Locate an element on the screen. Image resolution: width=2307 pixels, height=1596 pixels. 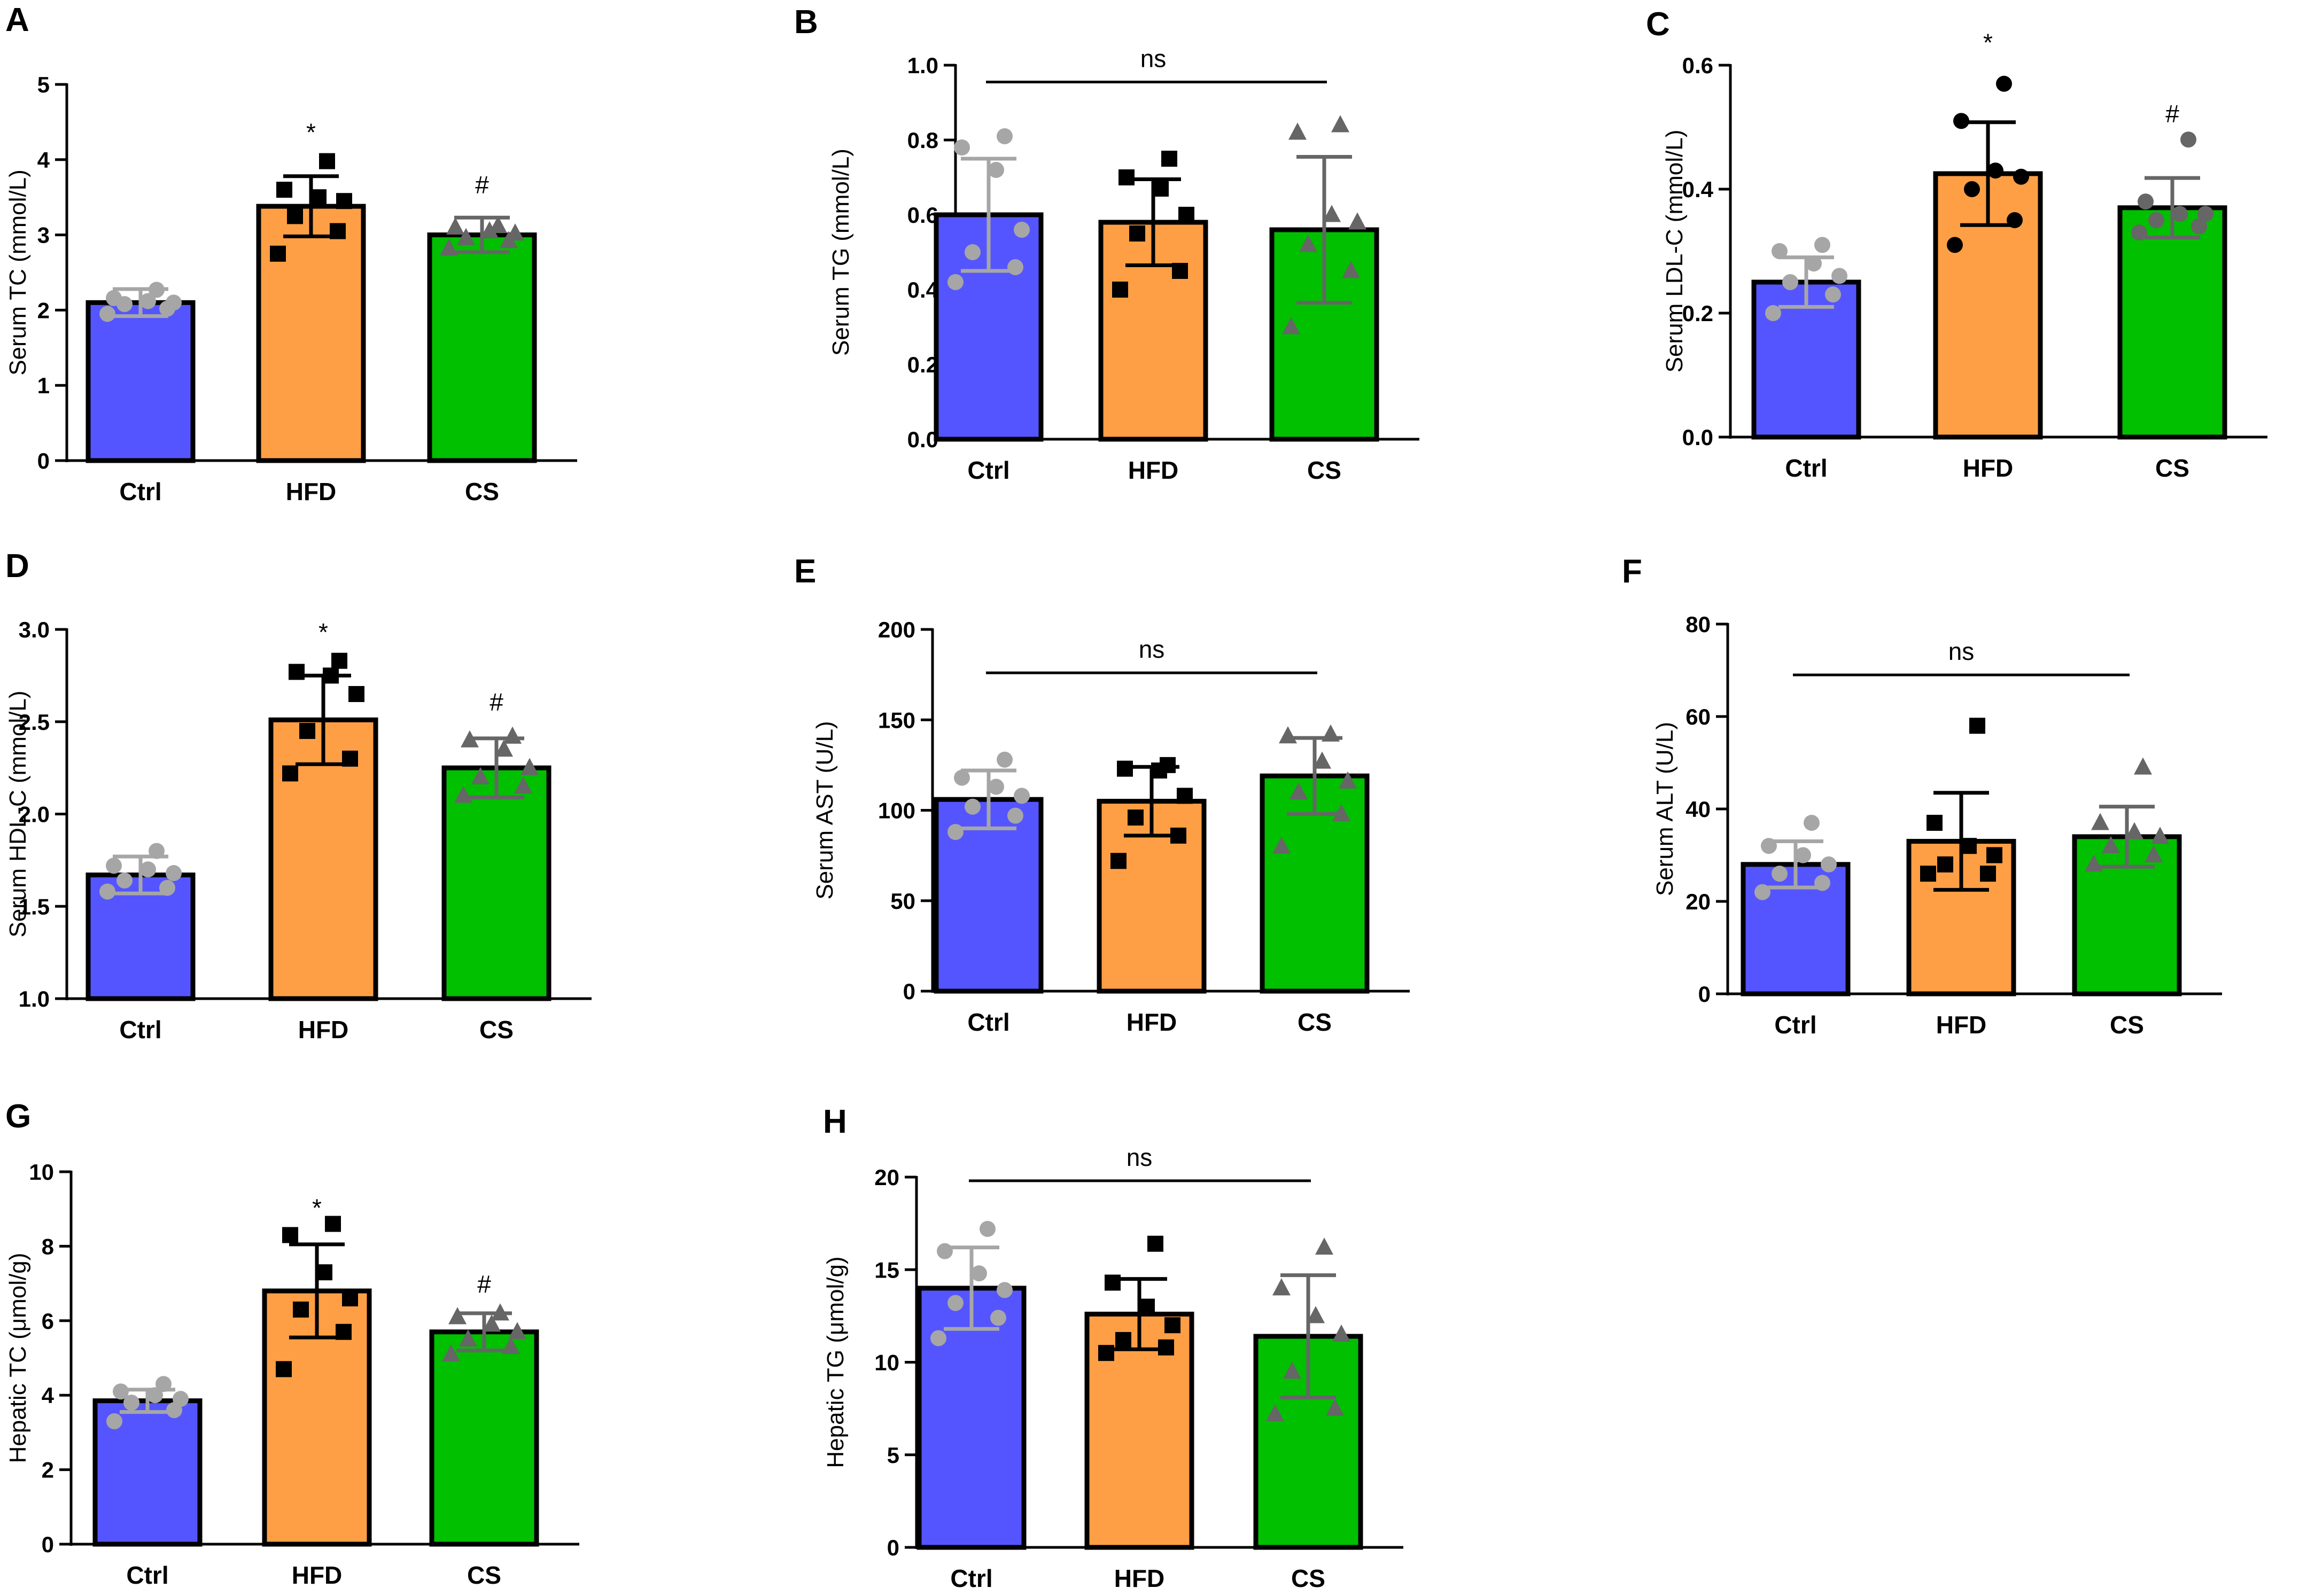
y-tick-label: 2.5 is located at coordinates (34, 722).